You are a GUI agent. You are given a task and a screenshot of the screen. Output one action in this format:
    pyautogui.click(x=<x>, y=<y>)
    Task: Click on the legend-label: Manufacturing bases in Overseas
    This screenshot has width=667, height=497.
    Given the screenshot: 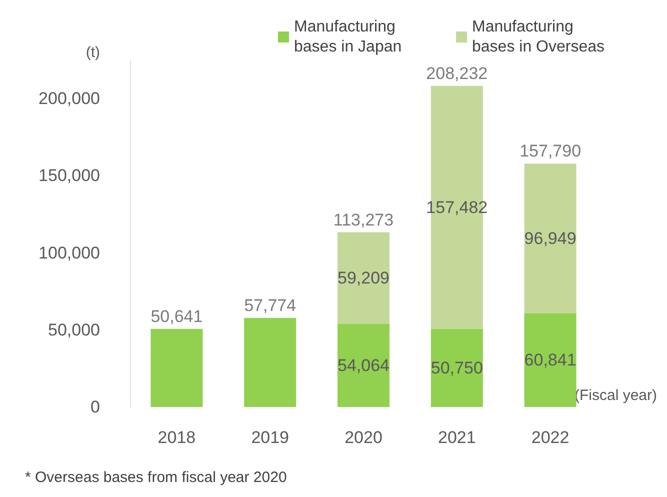 What is the action you would take?
    pyautogui.click(x=538, y=37)
    